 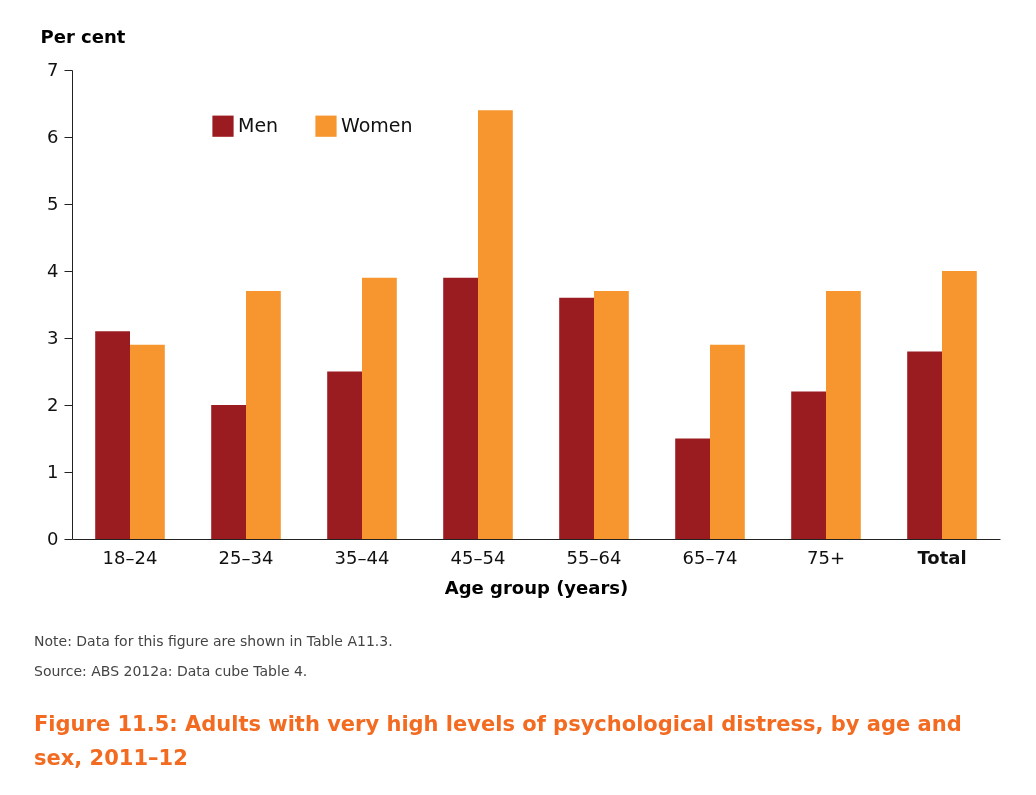 What do you see at coordinates (53, 337) in the screenshot?
I see `y-tick-label: 3` at bounding box center [53, 337].